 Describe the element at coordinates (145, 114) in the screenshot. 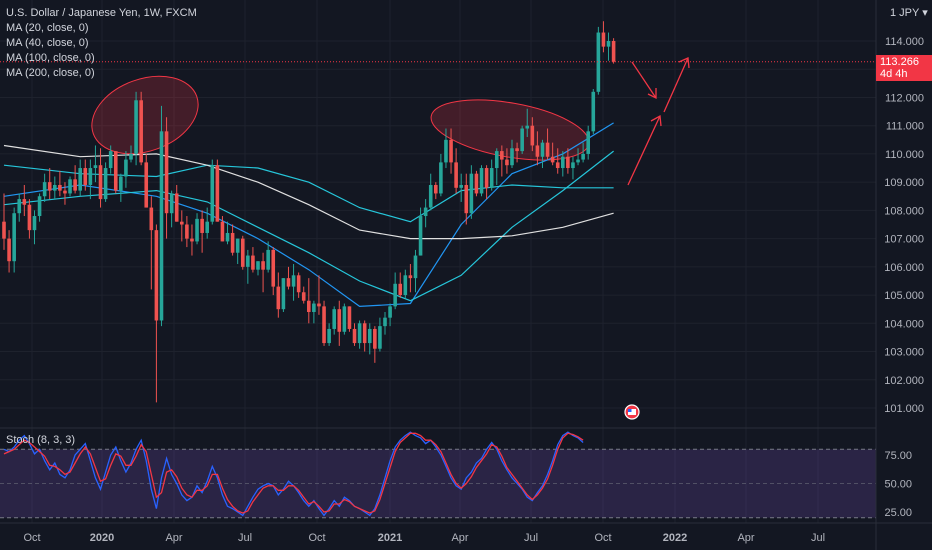

I see `highlight-ellipse-left` at that location.